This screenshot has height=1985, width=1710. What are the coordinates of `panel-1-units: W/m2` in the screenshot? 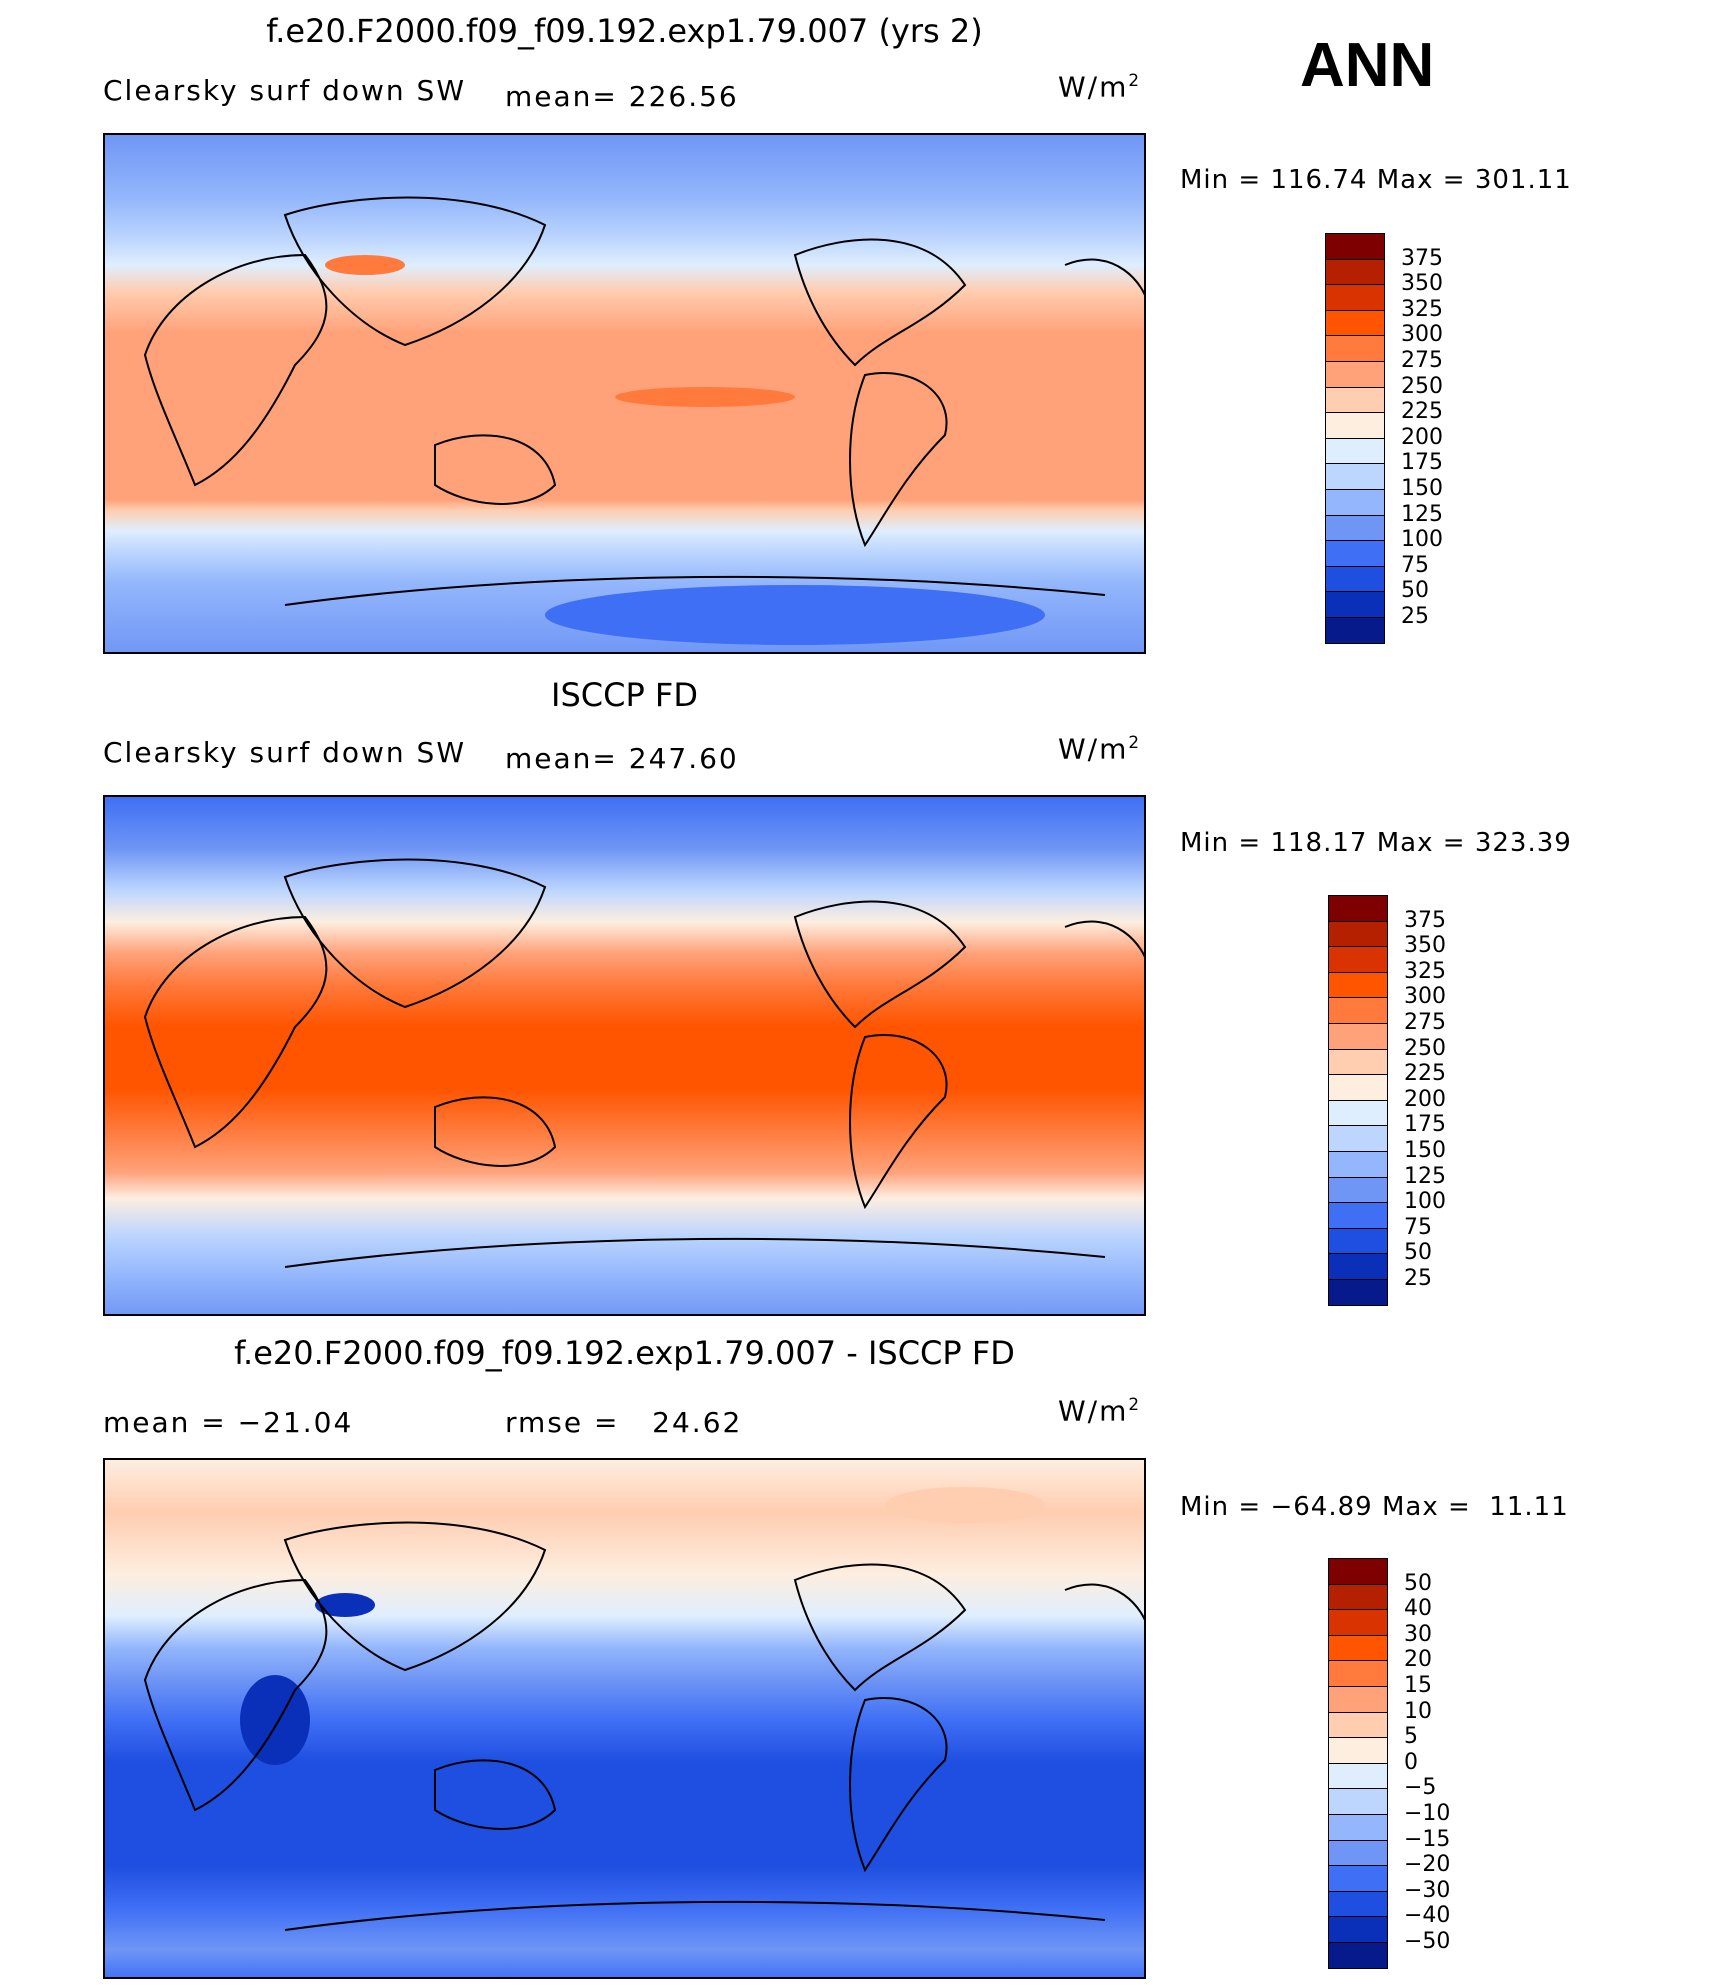 It's located at (1100, 87).